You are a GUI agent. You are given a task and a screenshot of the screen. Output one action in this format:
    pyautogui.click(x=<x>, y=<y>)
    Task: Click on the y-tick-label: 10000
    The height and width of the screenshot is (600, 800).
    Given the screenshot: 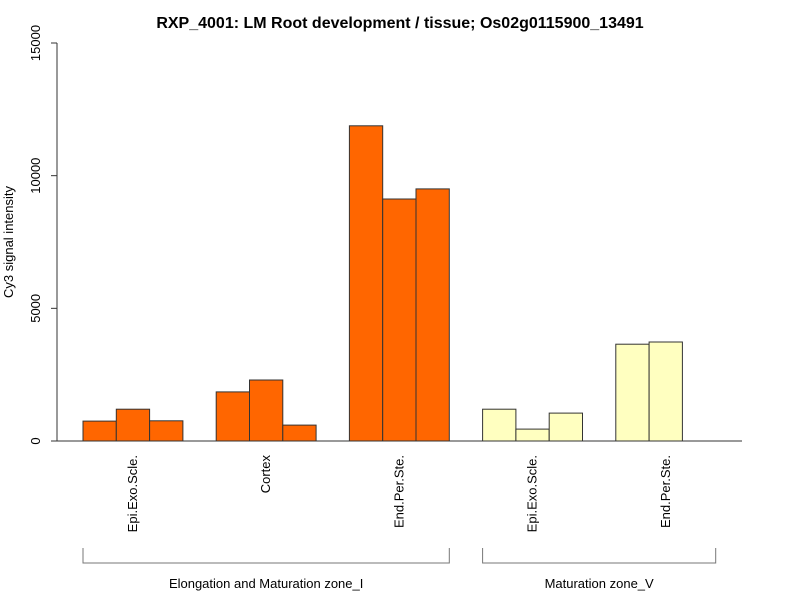 What is the action you would take?
    pyautogui.click(x=35, y=176)
    